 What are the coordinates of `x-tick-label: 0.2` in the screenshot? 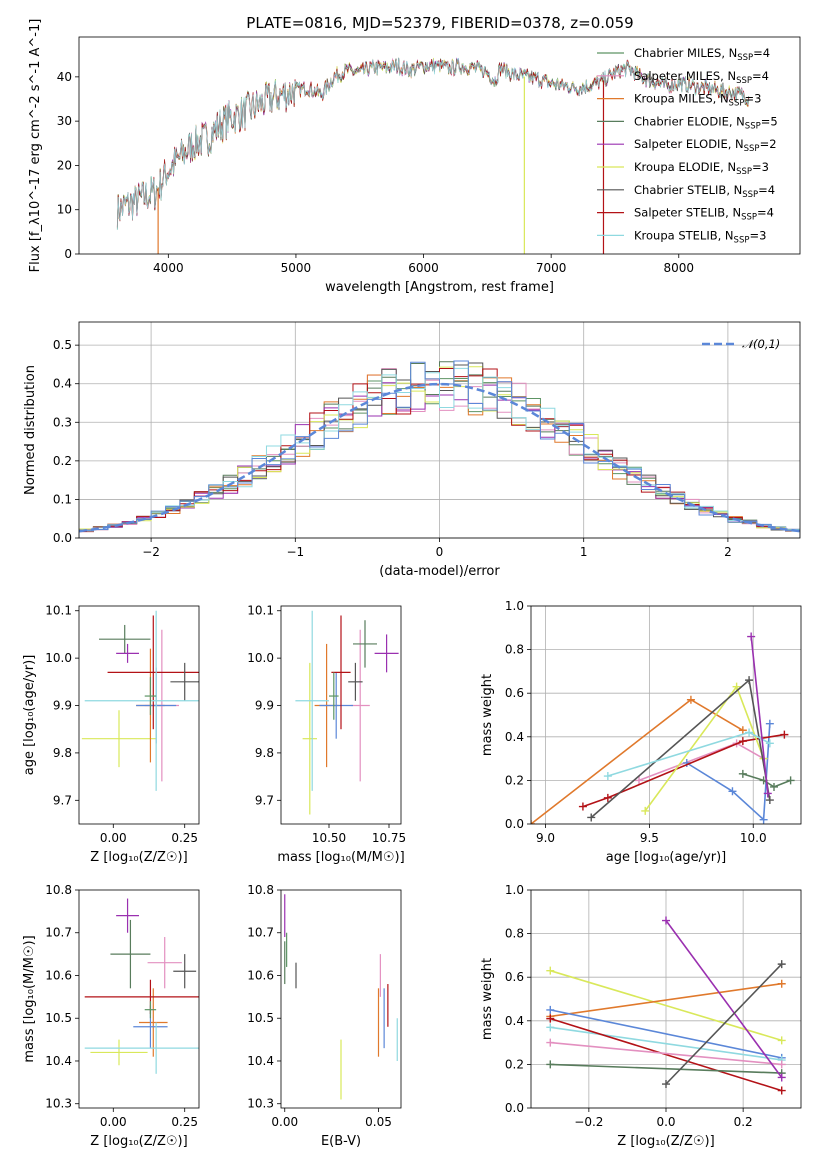 It's located at (743, 1122).